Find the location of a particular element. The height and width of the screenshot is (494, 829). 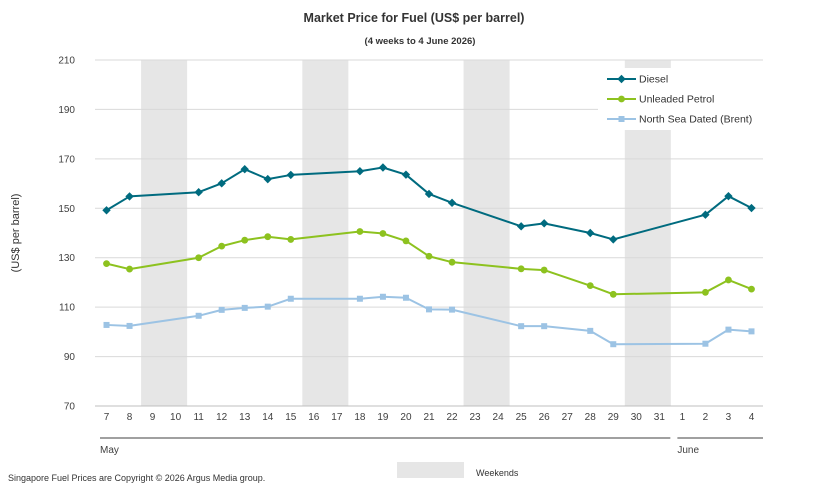

y-tick-label: 70 is located at coordinates (70, 407).